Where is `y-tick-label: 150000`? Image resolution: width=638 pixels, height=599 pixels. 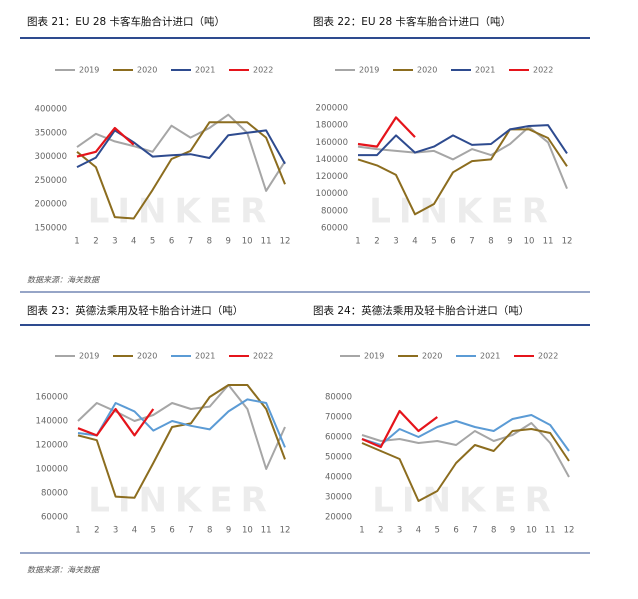
y-tick-label: 150000 is located at coordinates (51, 229).